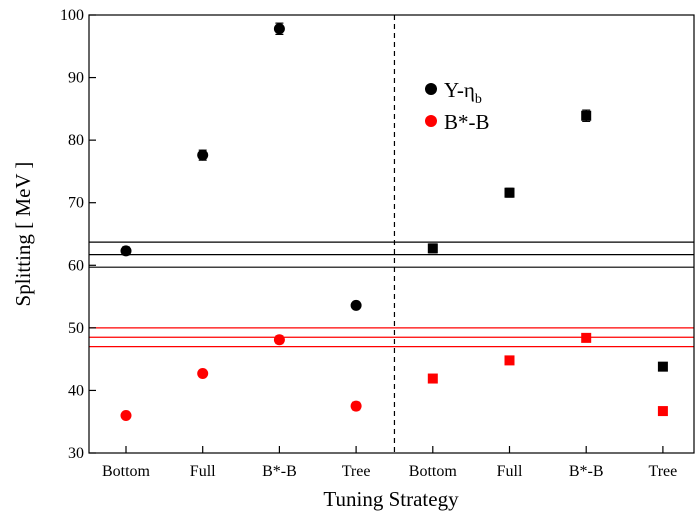 This screenshot has width=697, height=514. What do you see at coordinates (509, 192) in the screenshot?
I see `point-s0-c5-marker` at bounding box center [509, 192].